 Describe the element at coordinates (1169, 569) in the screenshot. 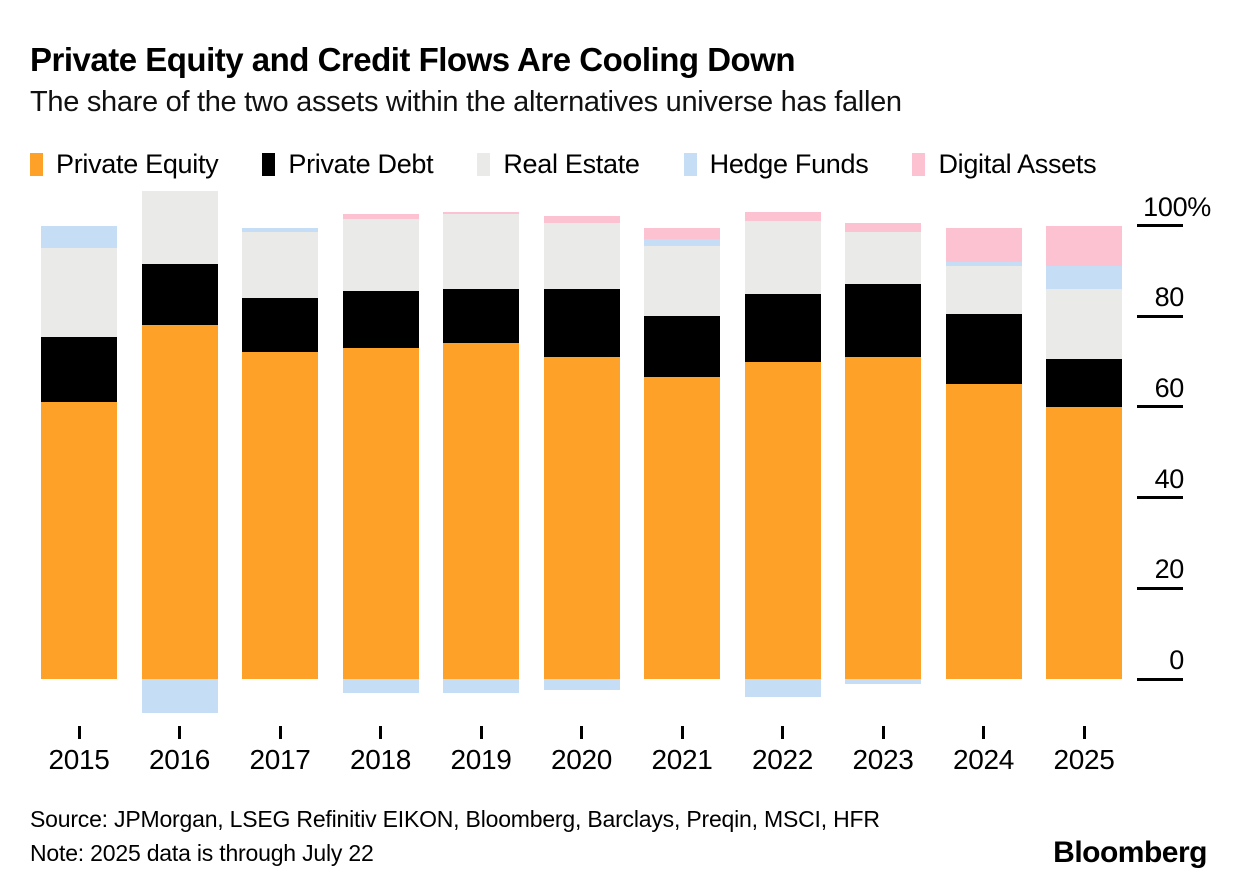

I see `y-axis-label: 20` at that location.